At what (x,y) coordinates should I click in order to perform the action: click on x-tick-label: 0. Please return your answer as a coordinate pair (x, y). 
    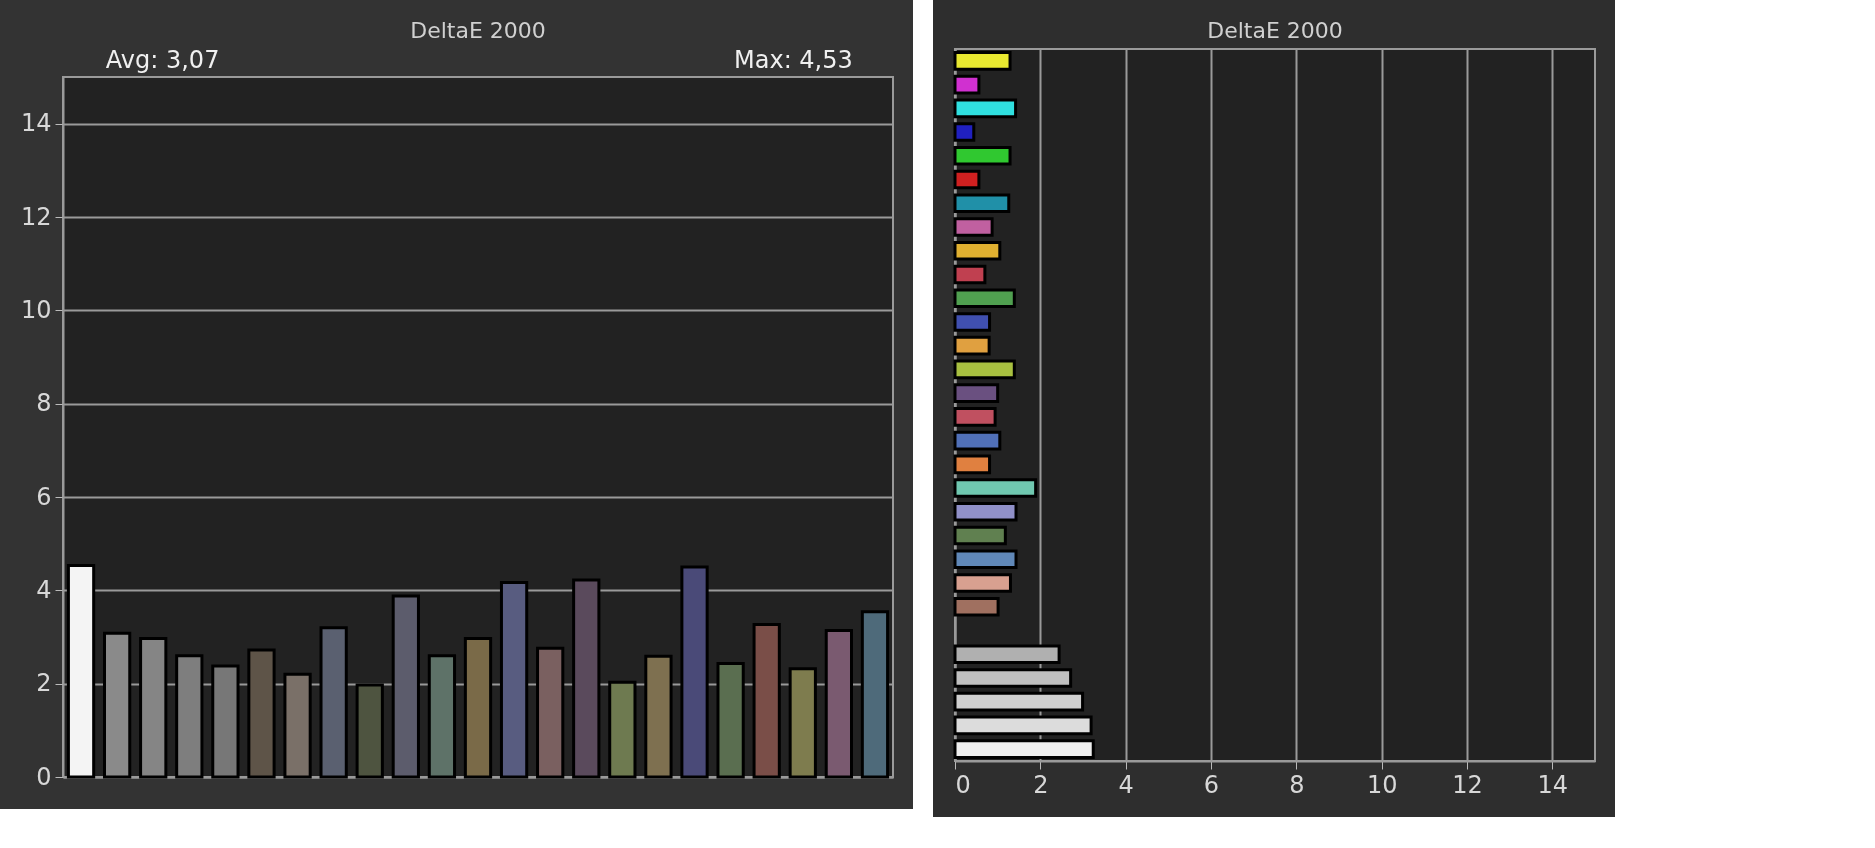
    Looking at the image, I should click on (963, 784).